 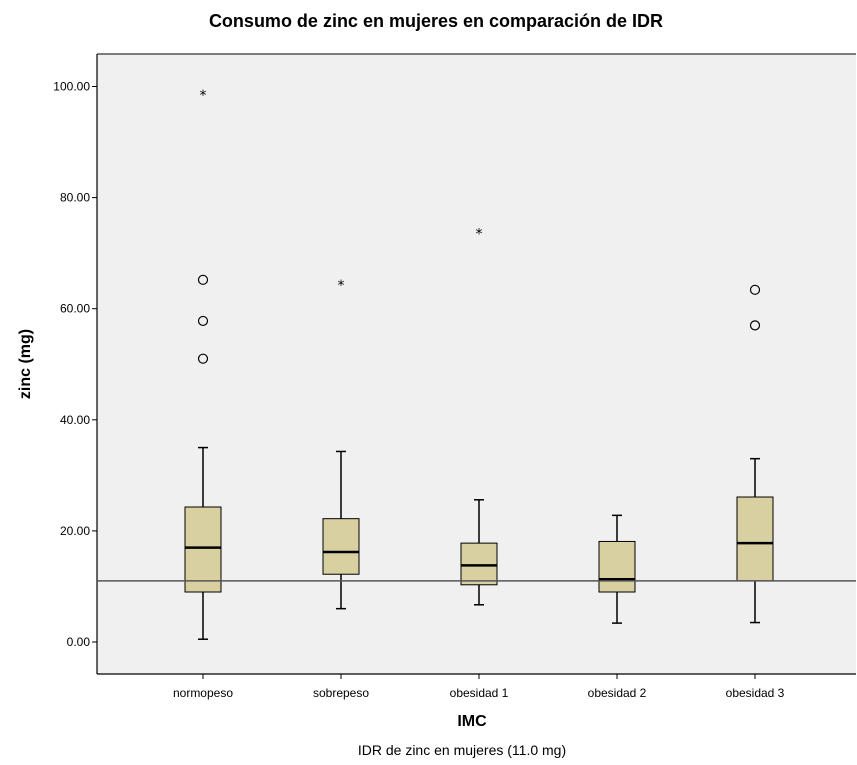 I want to click on y-axis: 0.00 20.00 40.00 60.00 80.00 100.00, so click(x=75, y=364).